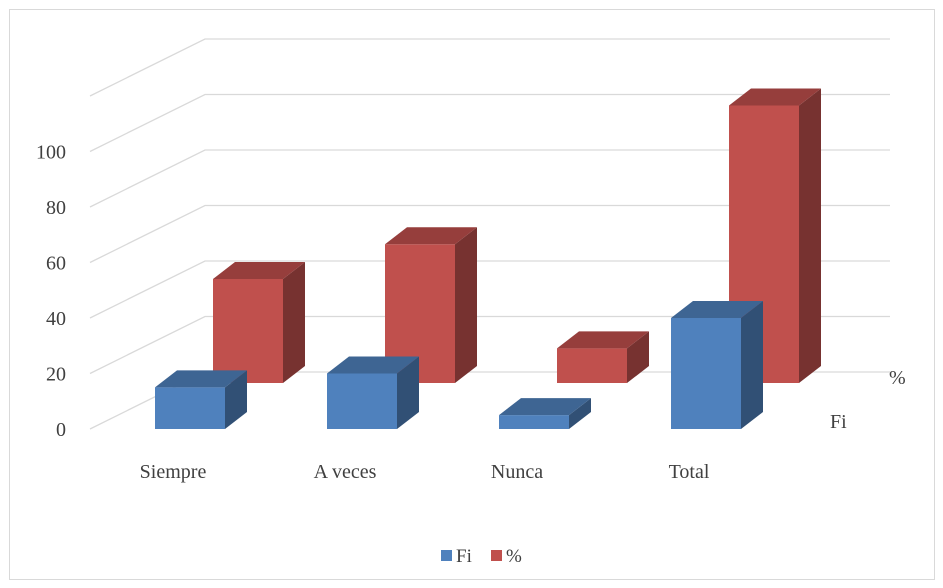 The width and height of the screenshot is (943, 588). What do you see at coordinates (425, 472) in the screenshot?
I see `x-axis-category-labels: Siempre A veces Nunca Total` at bounding box center [425, 472].